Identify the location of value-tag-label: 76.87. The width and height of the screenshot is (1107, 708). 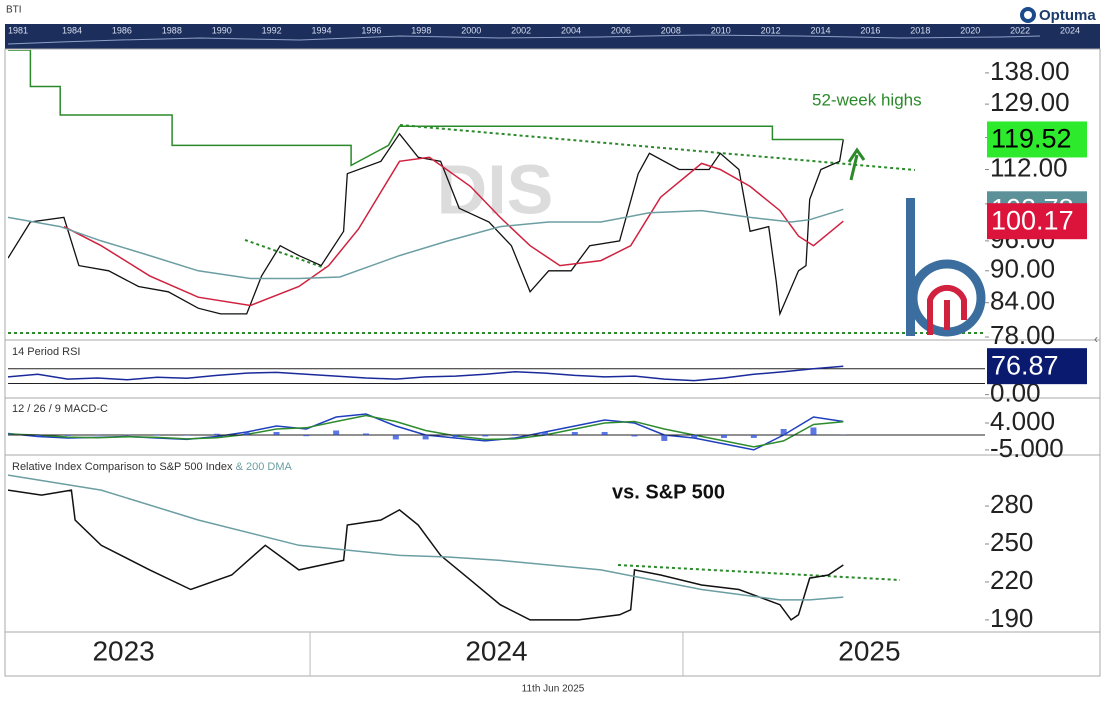
(1025, 365).